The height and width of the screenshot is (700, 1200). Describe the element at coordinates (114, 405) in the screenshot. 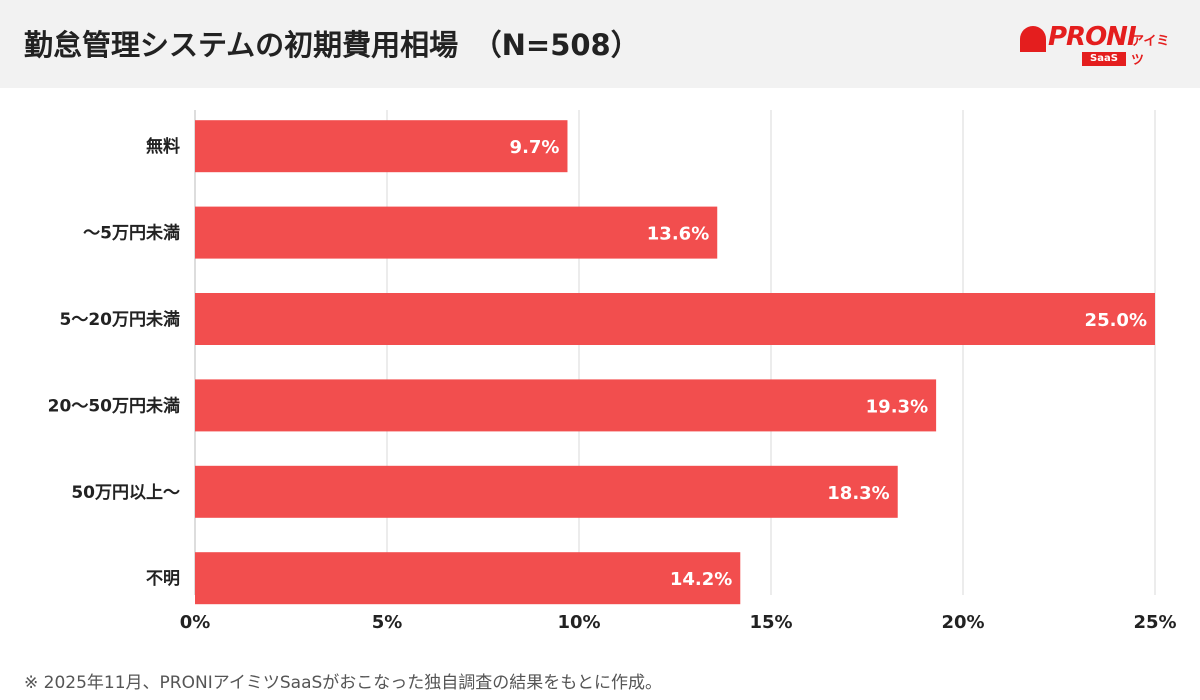

I see `category-label: 20〜50万円未満` at that location.